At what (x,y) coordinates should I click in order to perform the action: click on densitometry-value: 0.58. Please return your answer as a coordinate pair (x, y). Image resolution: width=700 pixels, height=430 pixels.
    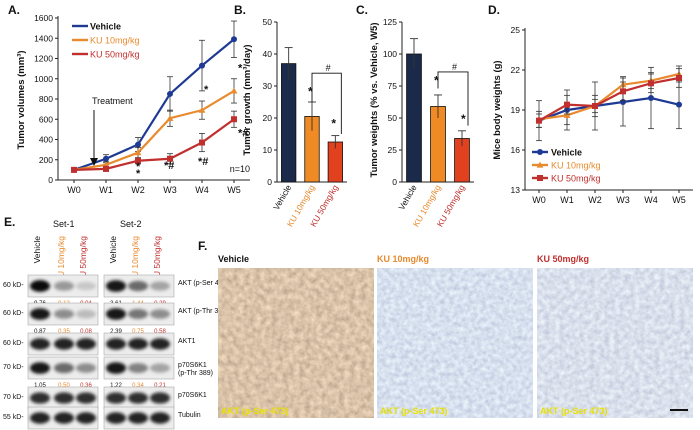
    Looking at the image, I should click on (160, 332).